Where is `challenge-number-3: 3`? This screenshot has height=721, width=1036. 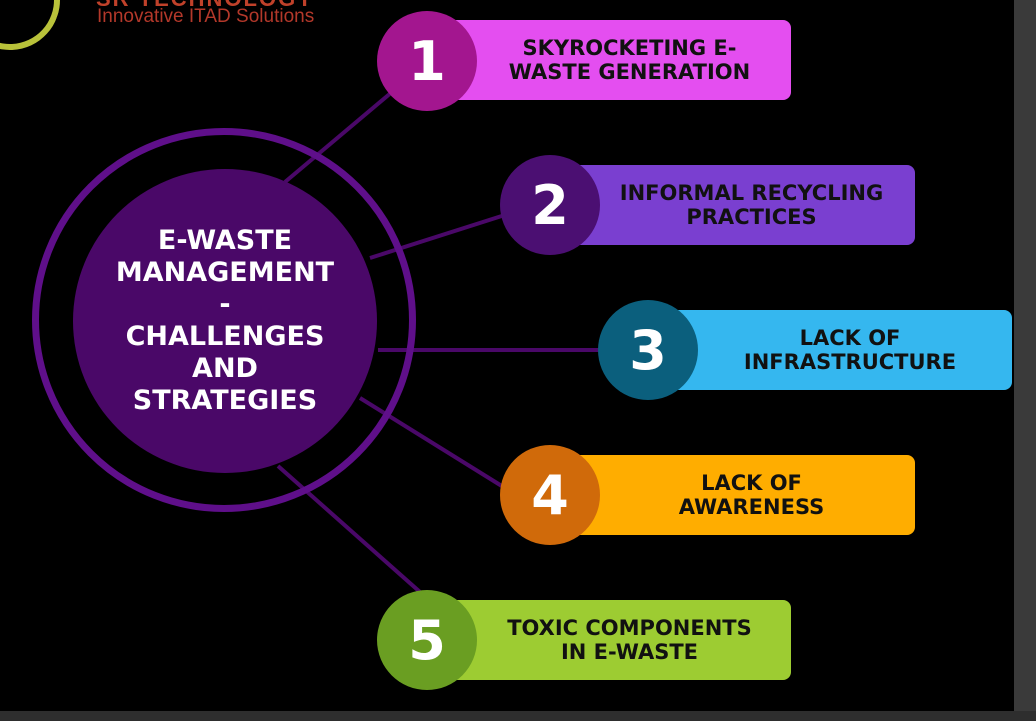
challenge-number-3: 3 is located at coordinates (648, 350).